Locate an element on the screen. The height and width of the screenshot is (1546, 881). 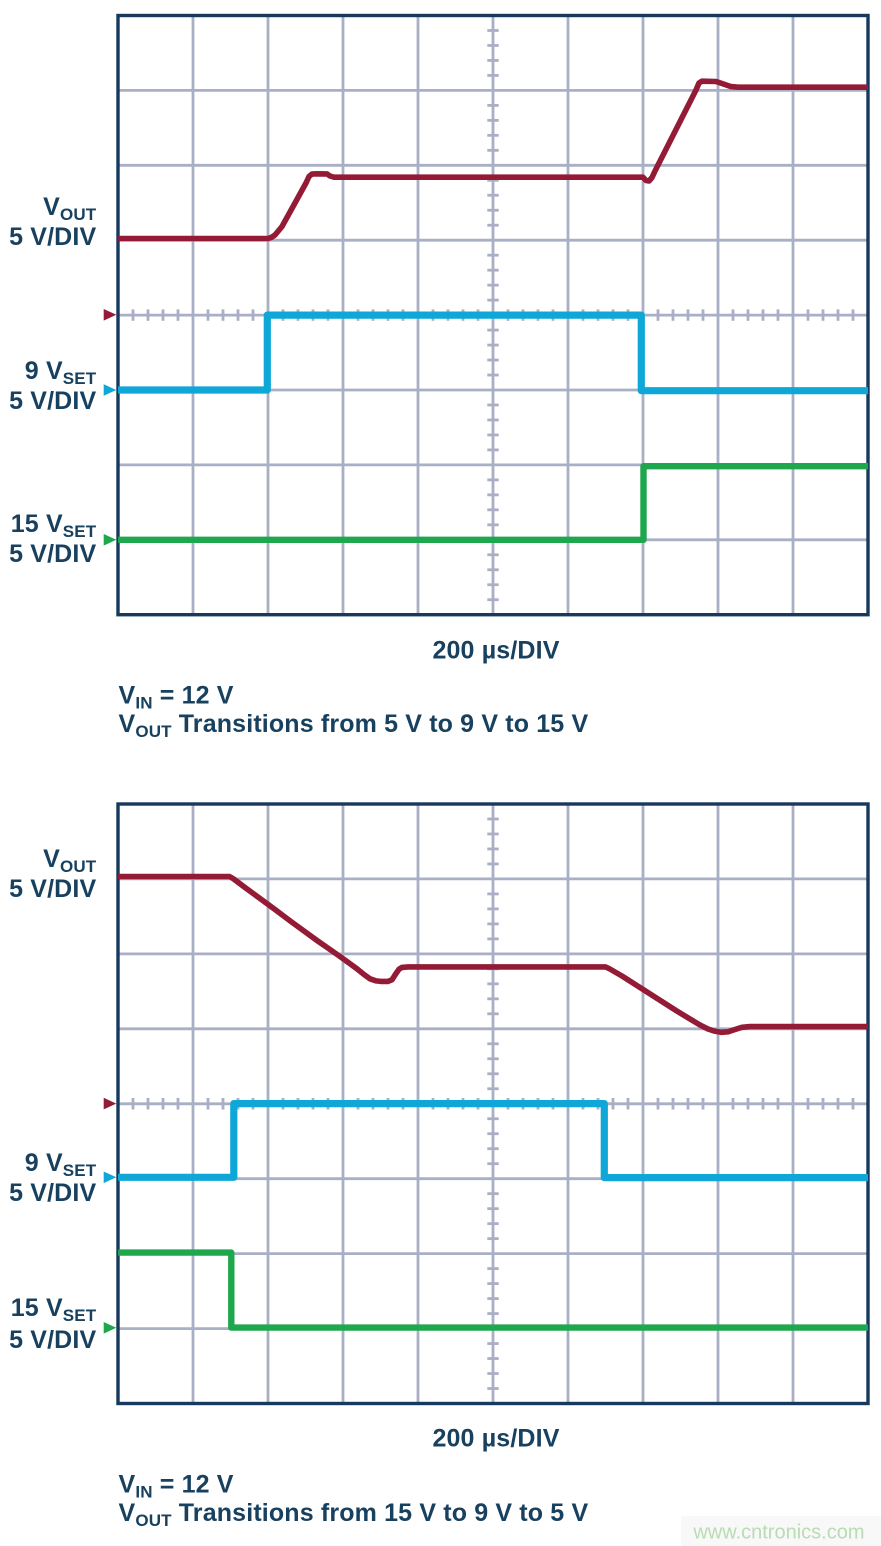
svg-text: www.cntronics.com is located at coordinates (778, 1533).